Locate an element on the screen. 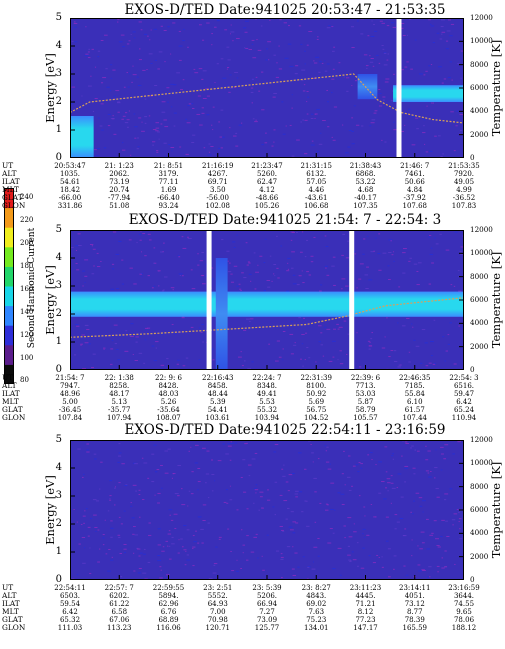 The image size is (505, 649). ephemeris-value: 61.22 is located at coordinates (119, 604).